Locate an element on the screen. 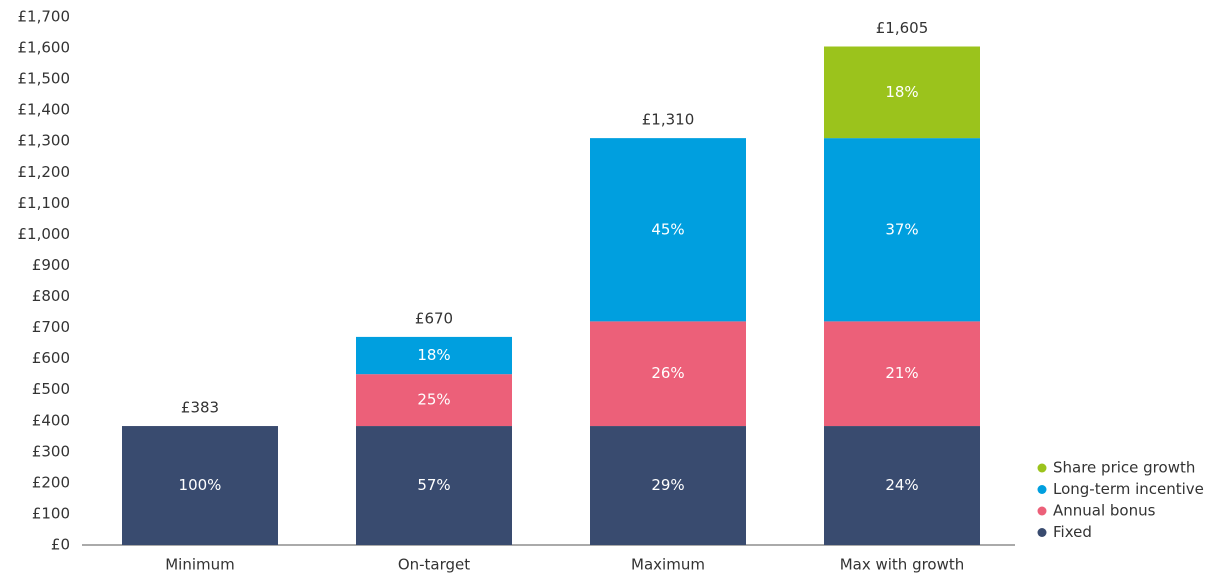  legend-label: Fixed is located at coordinates (1072, 532).